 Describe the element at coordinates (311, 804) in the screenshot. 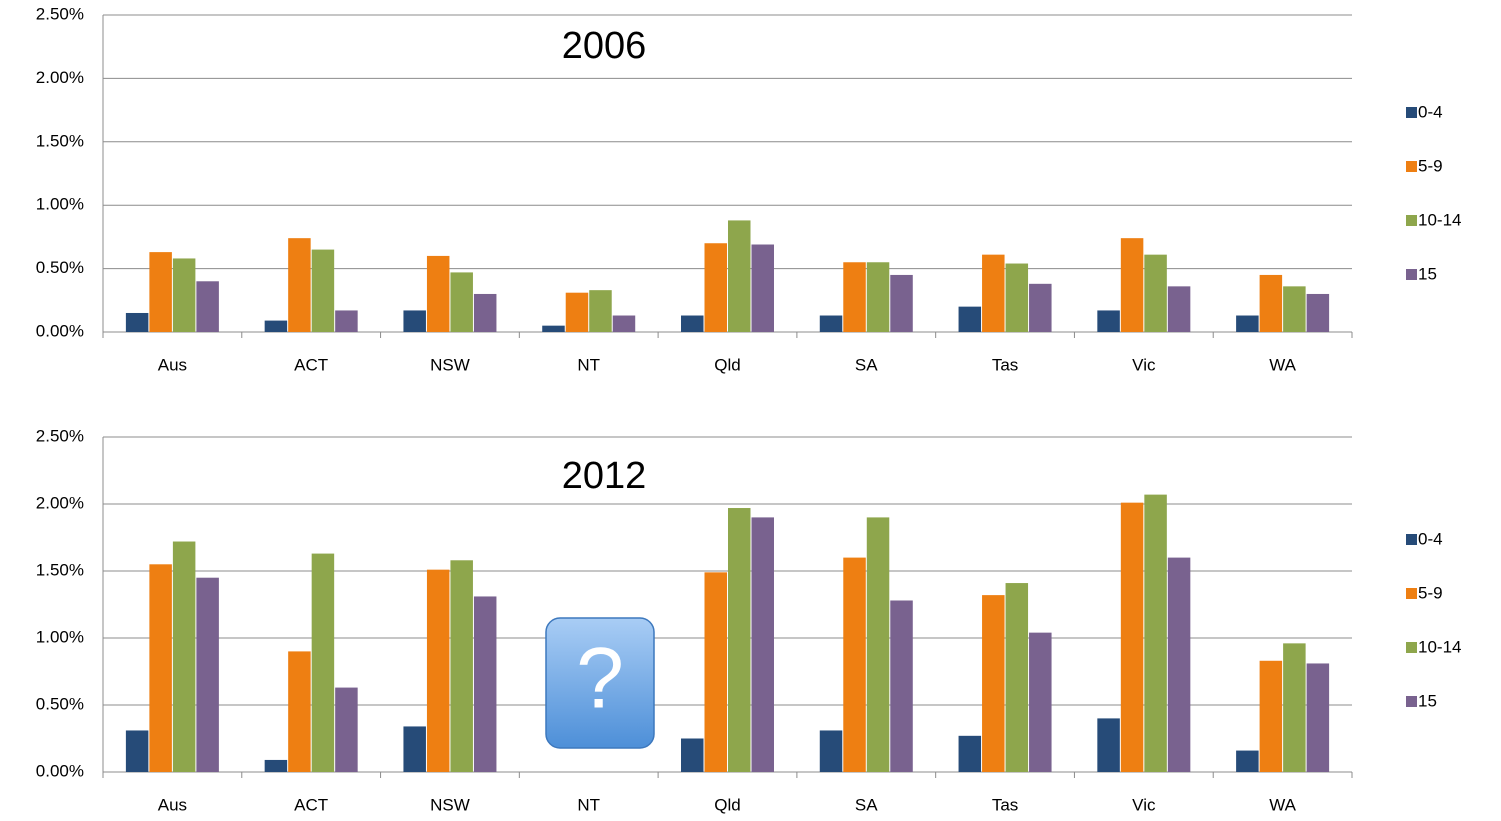

I see `x-tick-label: ACT` at that location.